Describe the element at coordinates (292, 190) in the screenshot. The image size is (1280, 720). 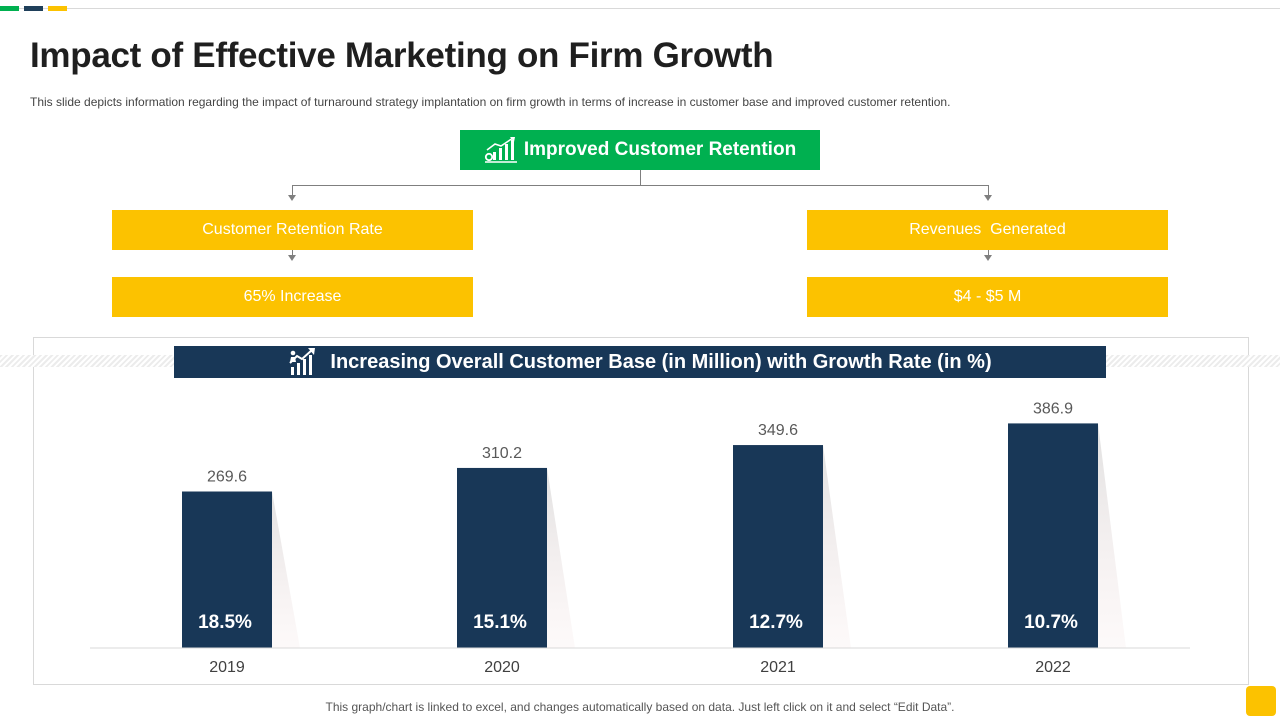
I see `connector-left-down` at that location.